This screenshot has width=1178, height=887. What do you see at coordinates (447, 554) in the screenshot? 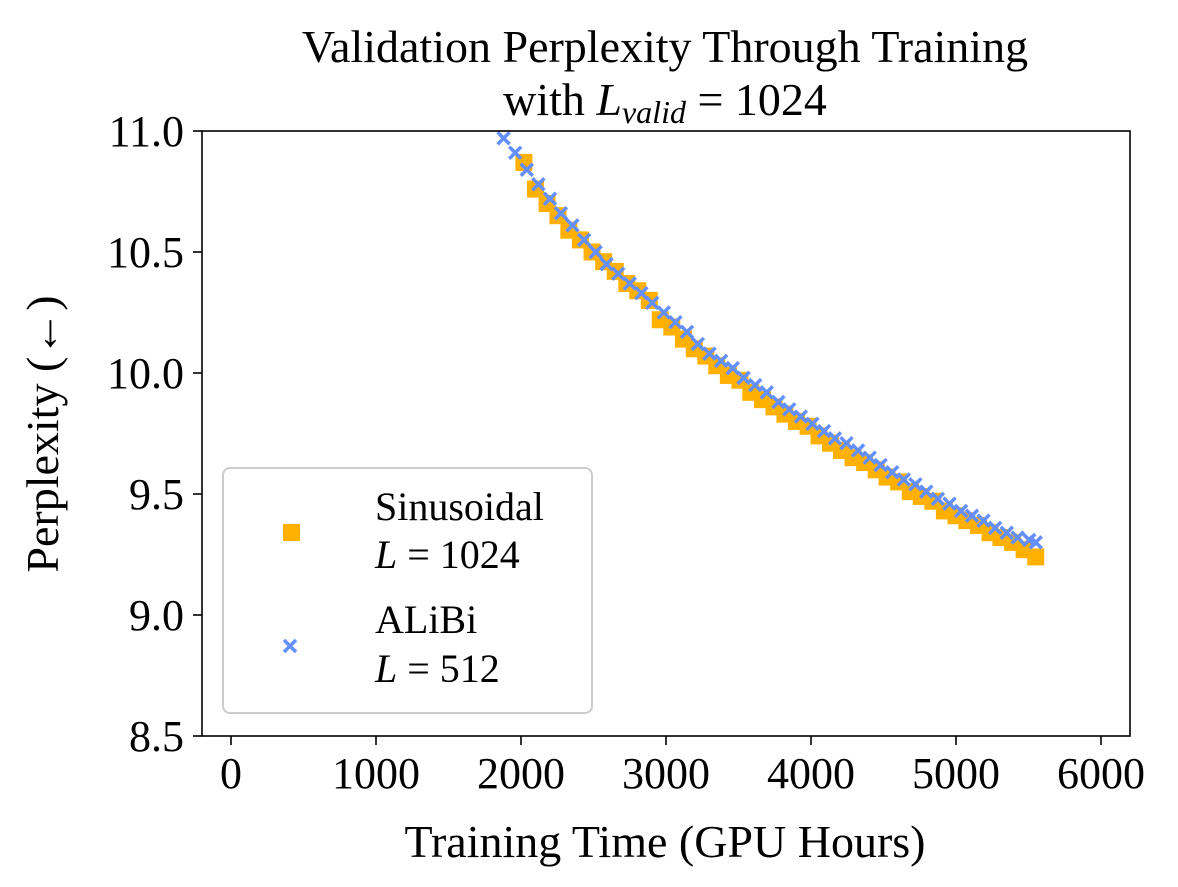
I see `legend-sub-sinusoidal: L = 1024` at bounding box center [447, 554].